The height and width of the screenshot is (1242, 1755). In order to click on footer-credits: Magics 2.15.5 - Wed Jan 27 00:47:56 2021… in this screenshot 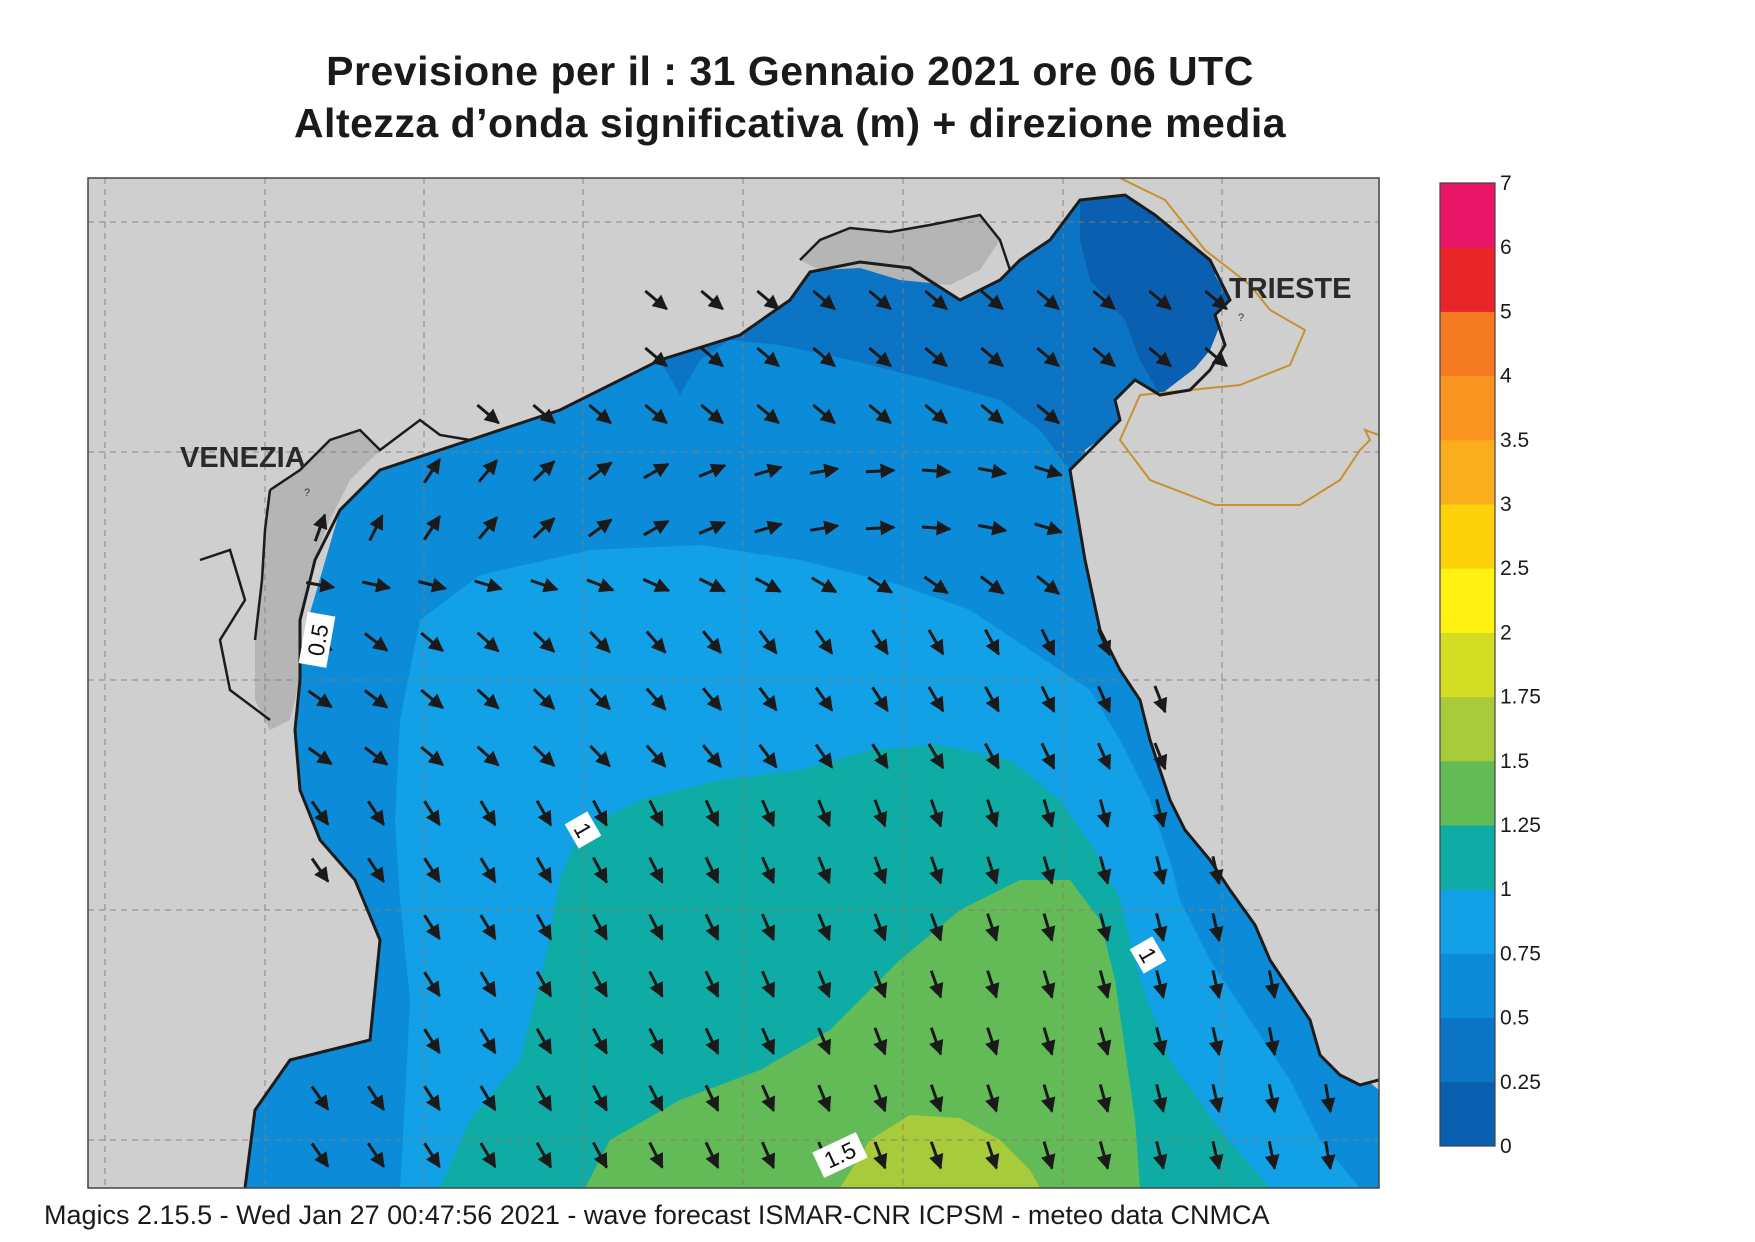, I will do `click(657, 1215)`.